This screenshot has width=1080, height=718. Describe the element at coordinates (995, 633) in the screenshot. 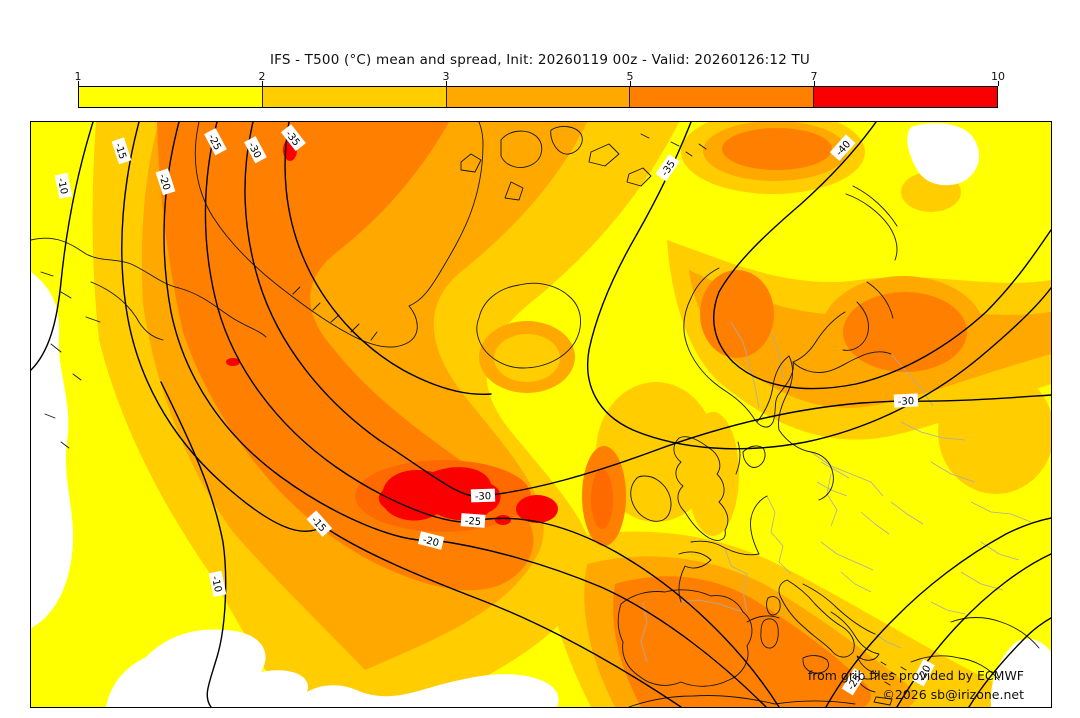

I see `coast-blacksea` at that location.